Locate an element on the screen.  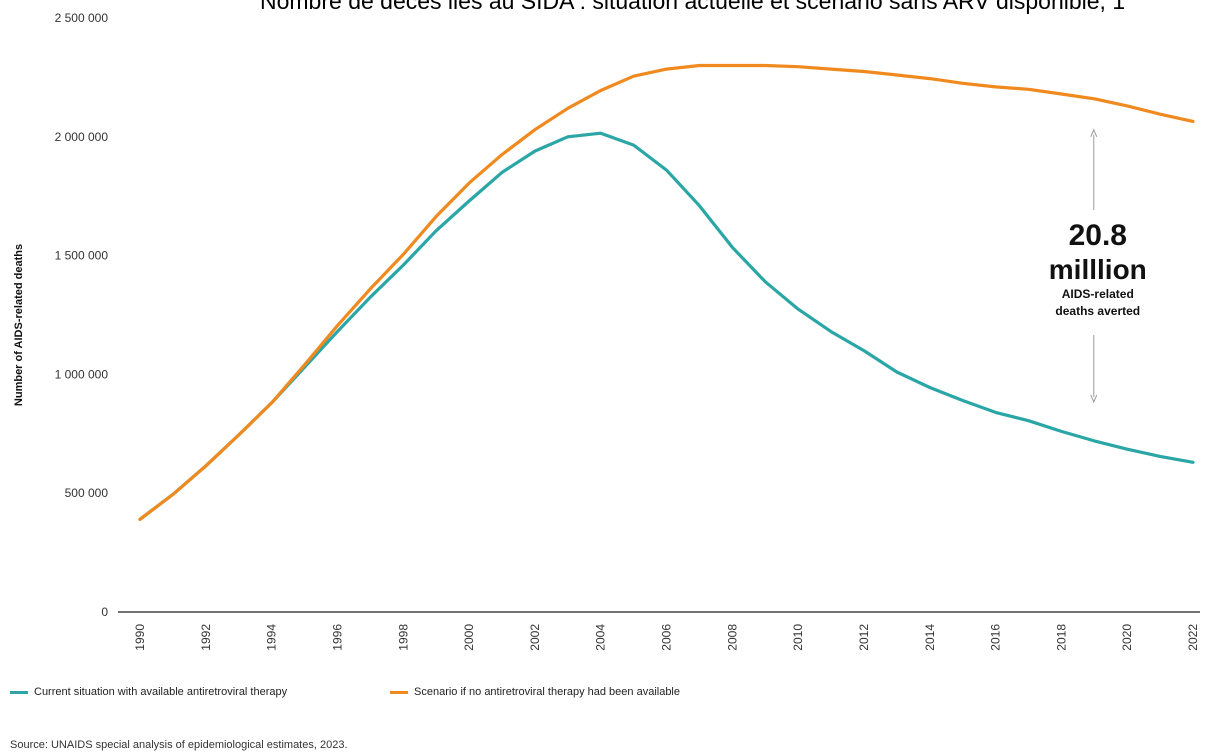
x-tick-label: 1994 is located at coordinates (272, 637).